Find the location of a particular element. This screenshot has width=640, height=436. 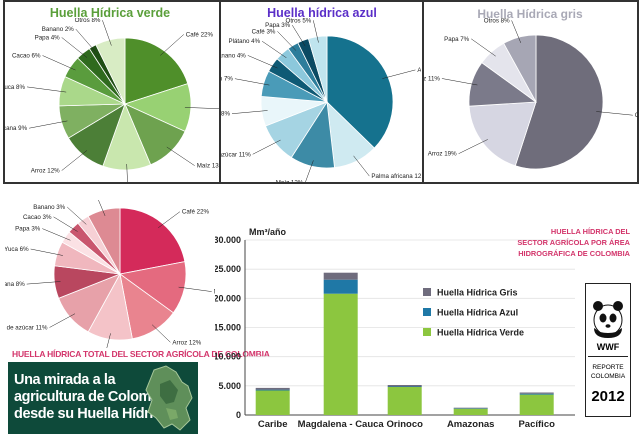

pie-slice-label: Yuca 8% is located at coordinates (15, 87).